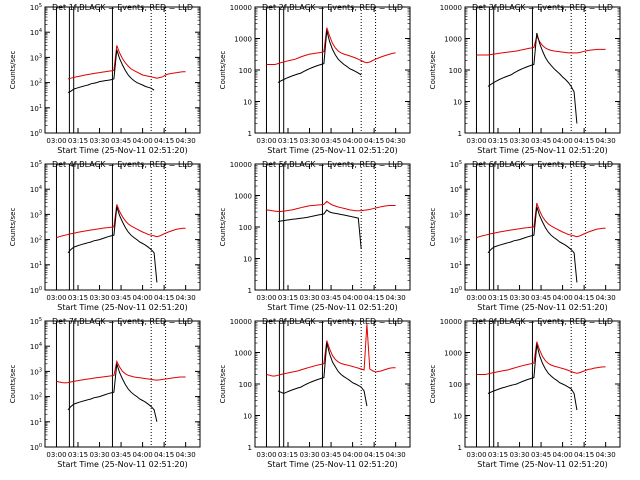 This screenshot has height=480, width=640. Describe the element at coordinates (332, 321) in the screenshot. I see `plot-title: Det 8f BLACK = Events, RED = LLD` at that location.